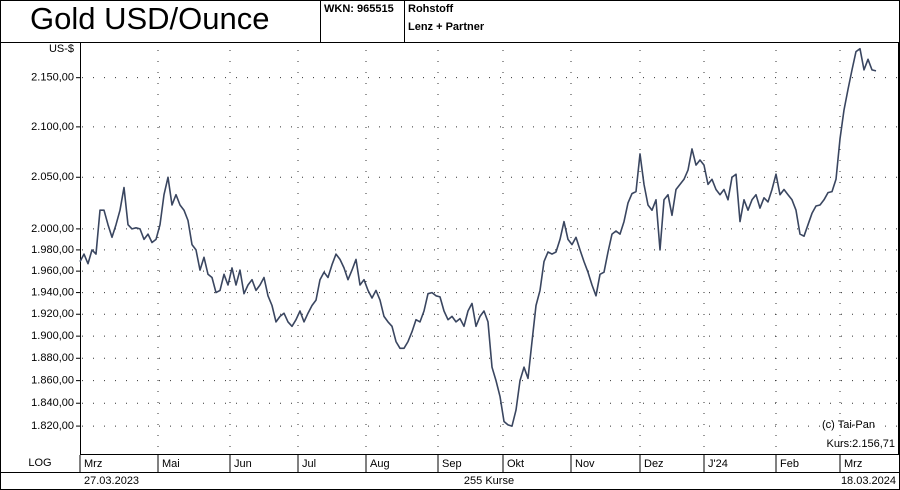 Image resolution: width=900 pixels, height=490 pixels. What do you see at coordinates (861, 444) in the screenshot?
I see `last-price: Kurs:2.156,71` at bounding box center [861, 444].